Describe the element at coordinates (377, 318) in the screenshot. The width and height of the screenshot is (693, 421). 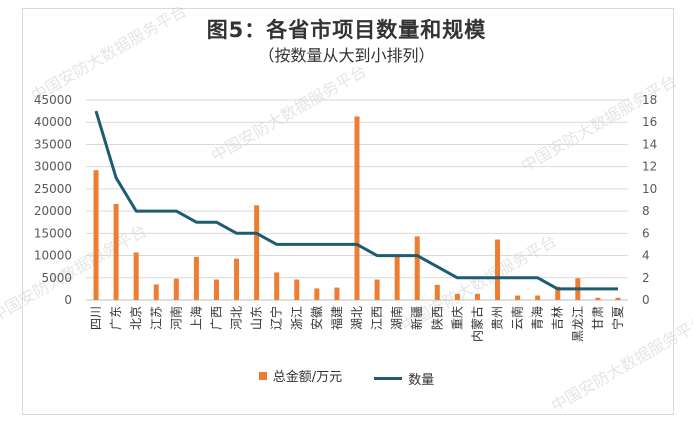
I see `x-tick-label: 江西` at that location.